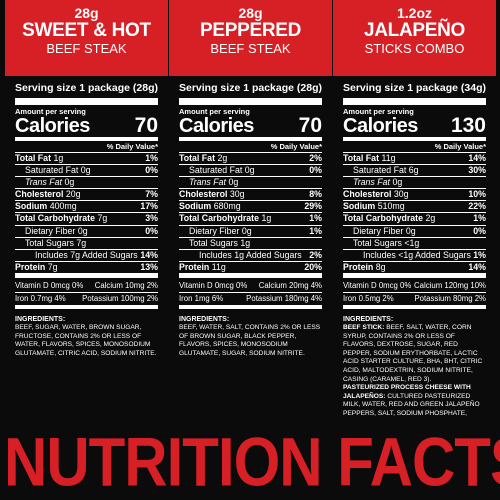 The width and height of the screenshot is (500, 500). What do you see at coordinates (367, 194) in the screenshot?
I see `nutrient-label: Cholesterol` at bounding box center [367, 194].